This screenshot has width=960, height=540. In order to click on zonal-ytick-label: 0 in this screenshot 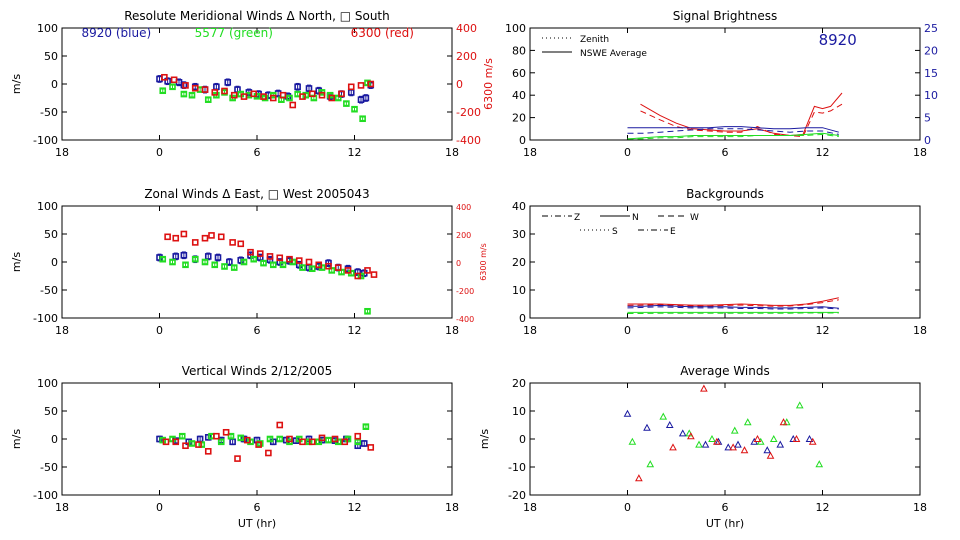, I will do `click(54, 262)`.